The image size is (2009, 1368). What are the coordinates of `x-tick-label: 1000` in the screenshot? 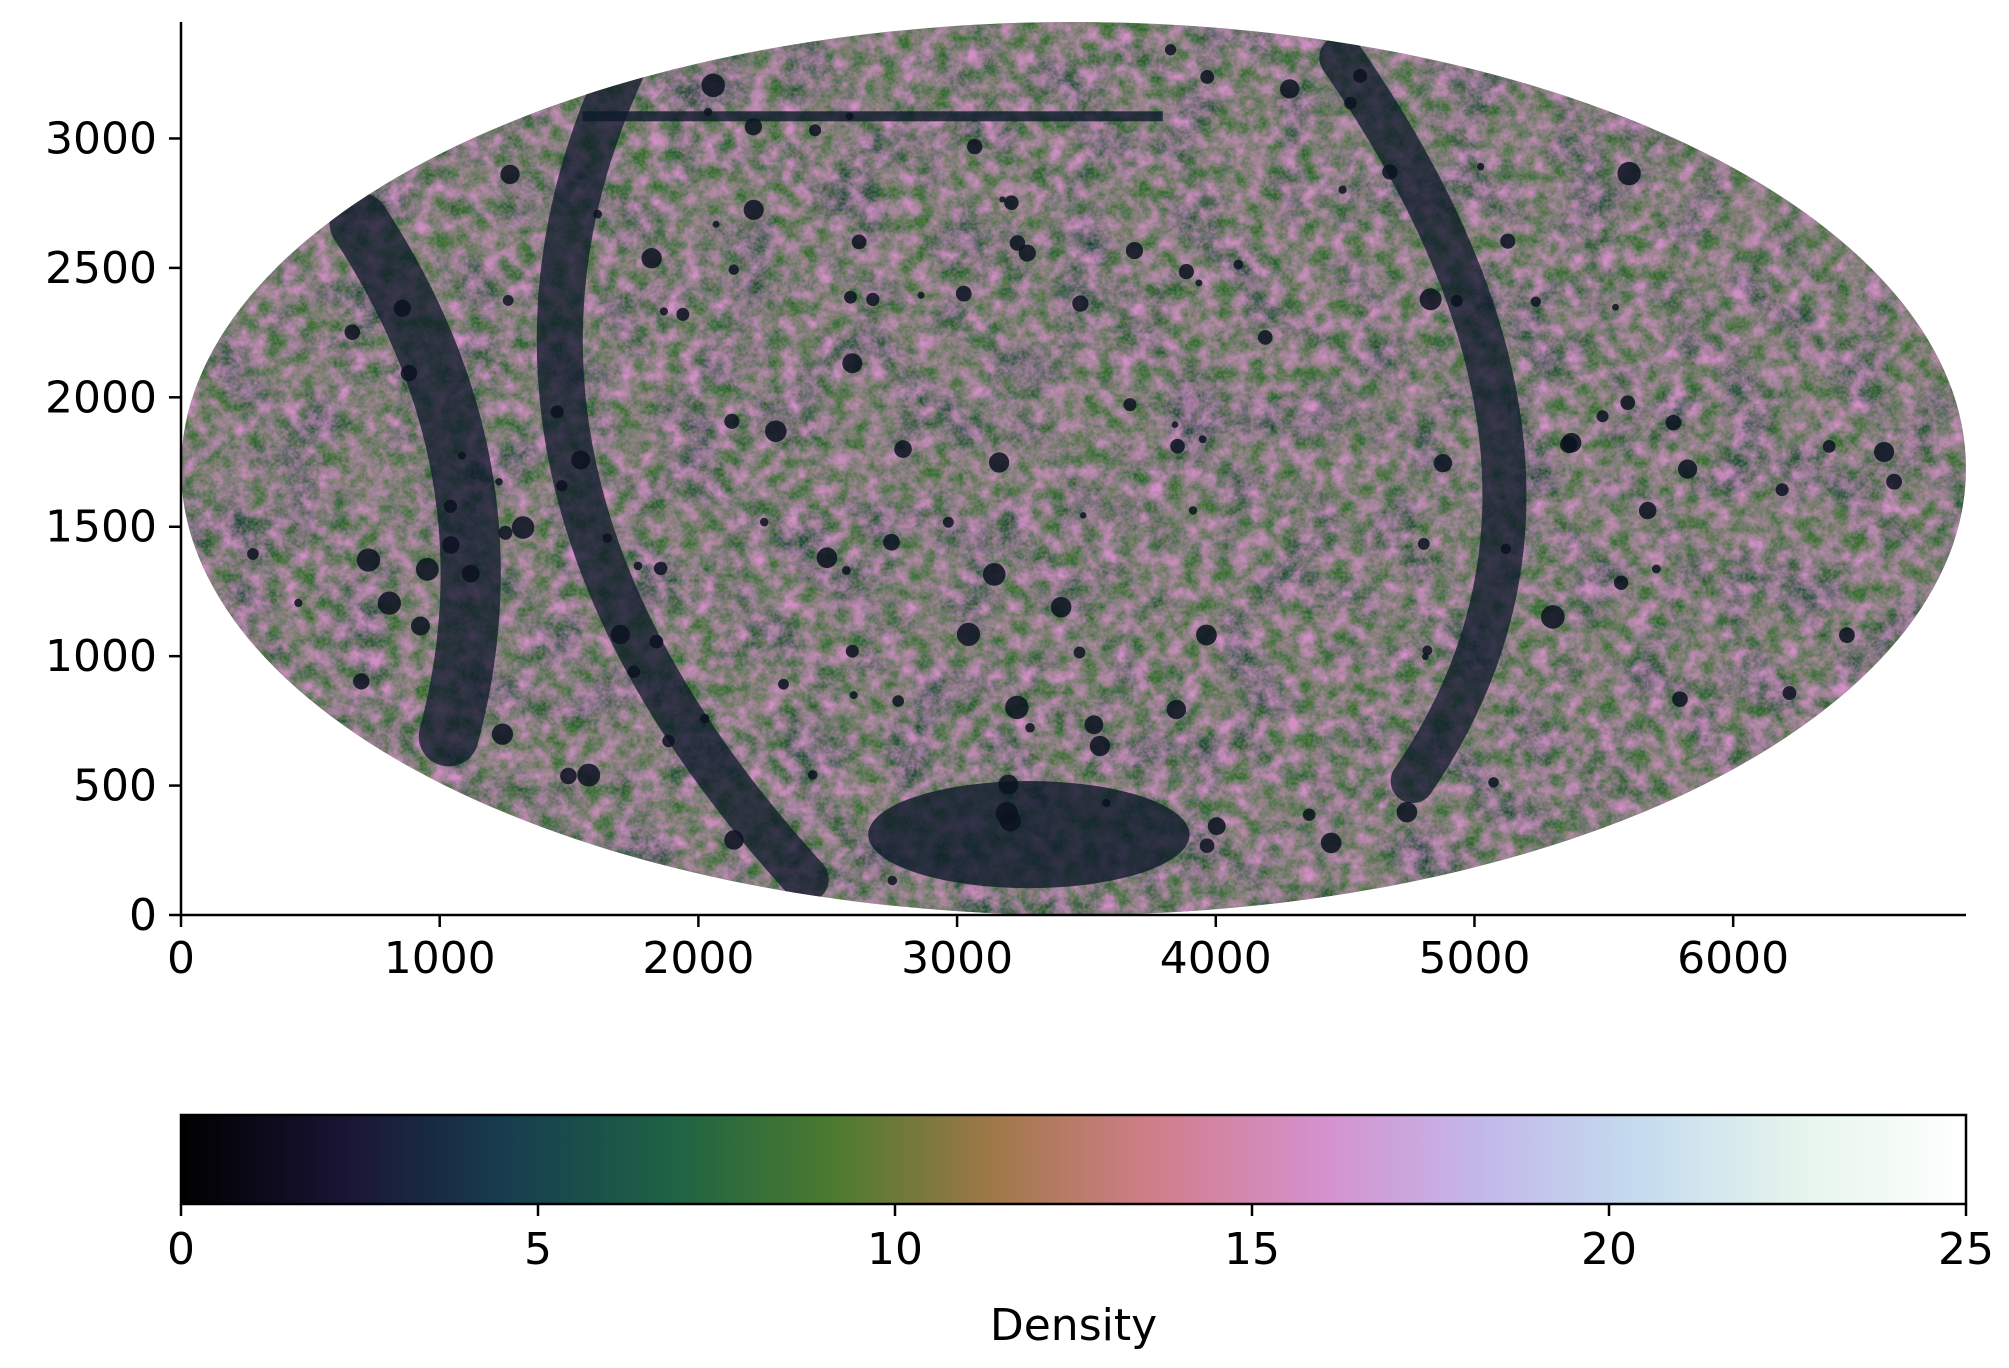 It's located at (440, 958).